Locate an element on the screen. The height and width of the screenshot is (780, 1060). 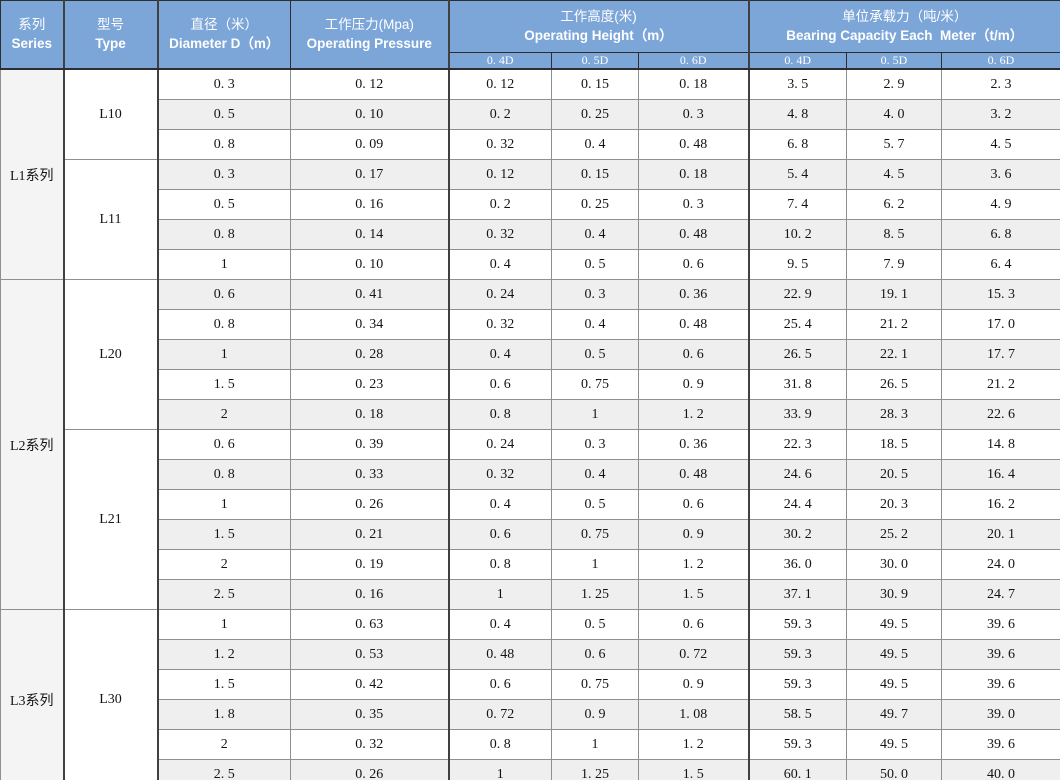
header-diameter: 直径（米） Diameter D（m） is located at coordinates (223, 35).